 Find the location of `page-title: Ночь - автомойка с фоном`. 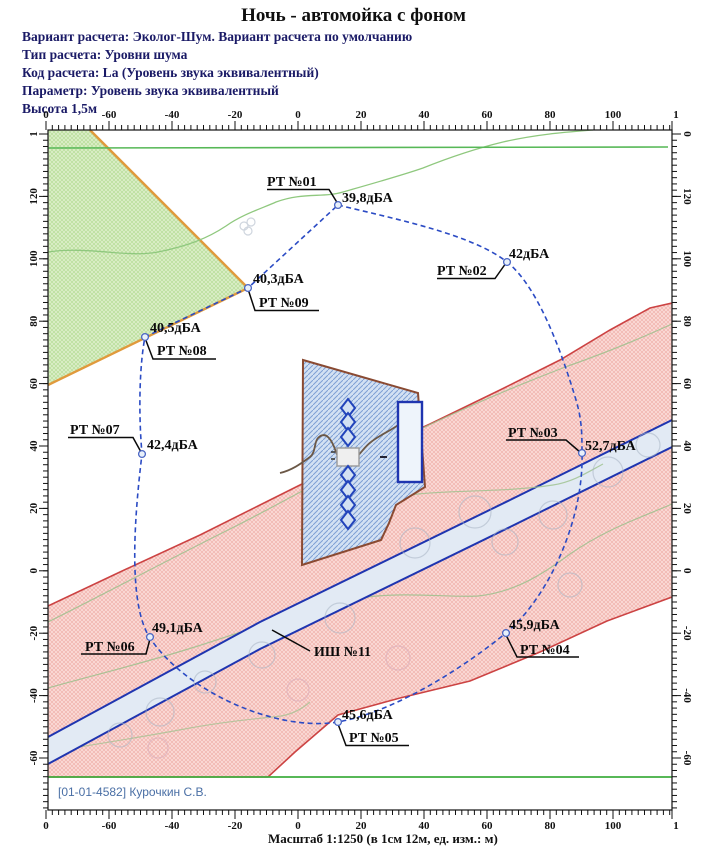

page-title: Ночь - автомойка с фоном is located at coordinates (353, 15).